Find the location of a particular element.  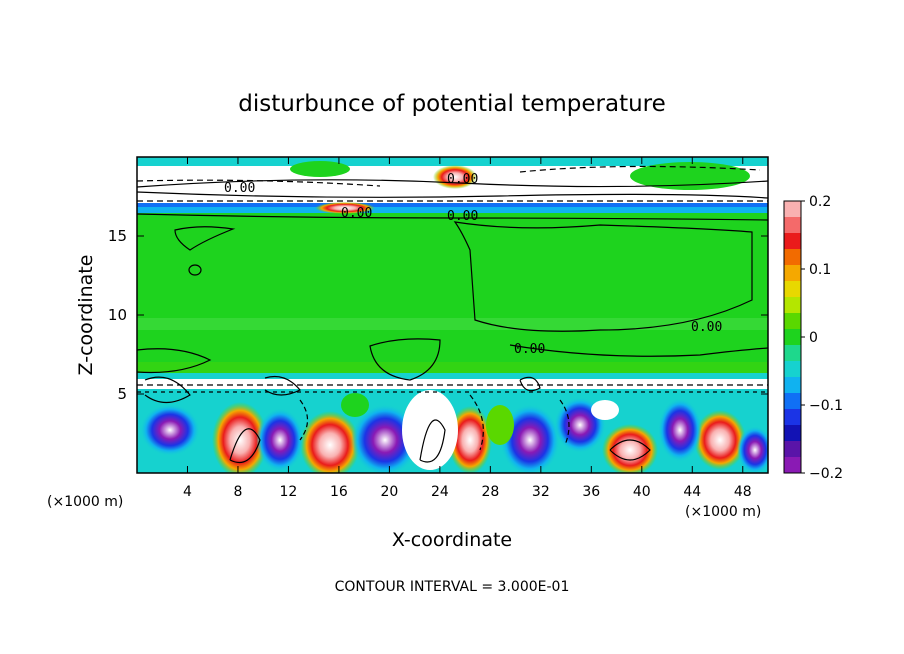

x-tick-label: 32 is located at coordinates (541, 492).